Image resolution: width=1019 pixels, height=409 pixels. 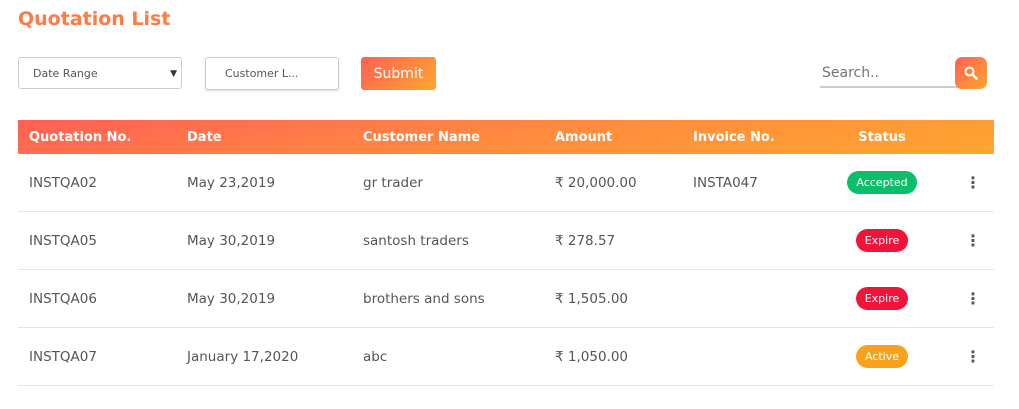 What do you see at coordinates (584, 137) in the screenshot?
I see `header-amount: Amount` at bounding box center [584, 137].